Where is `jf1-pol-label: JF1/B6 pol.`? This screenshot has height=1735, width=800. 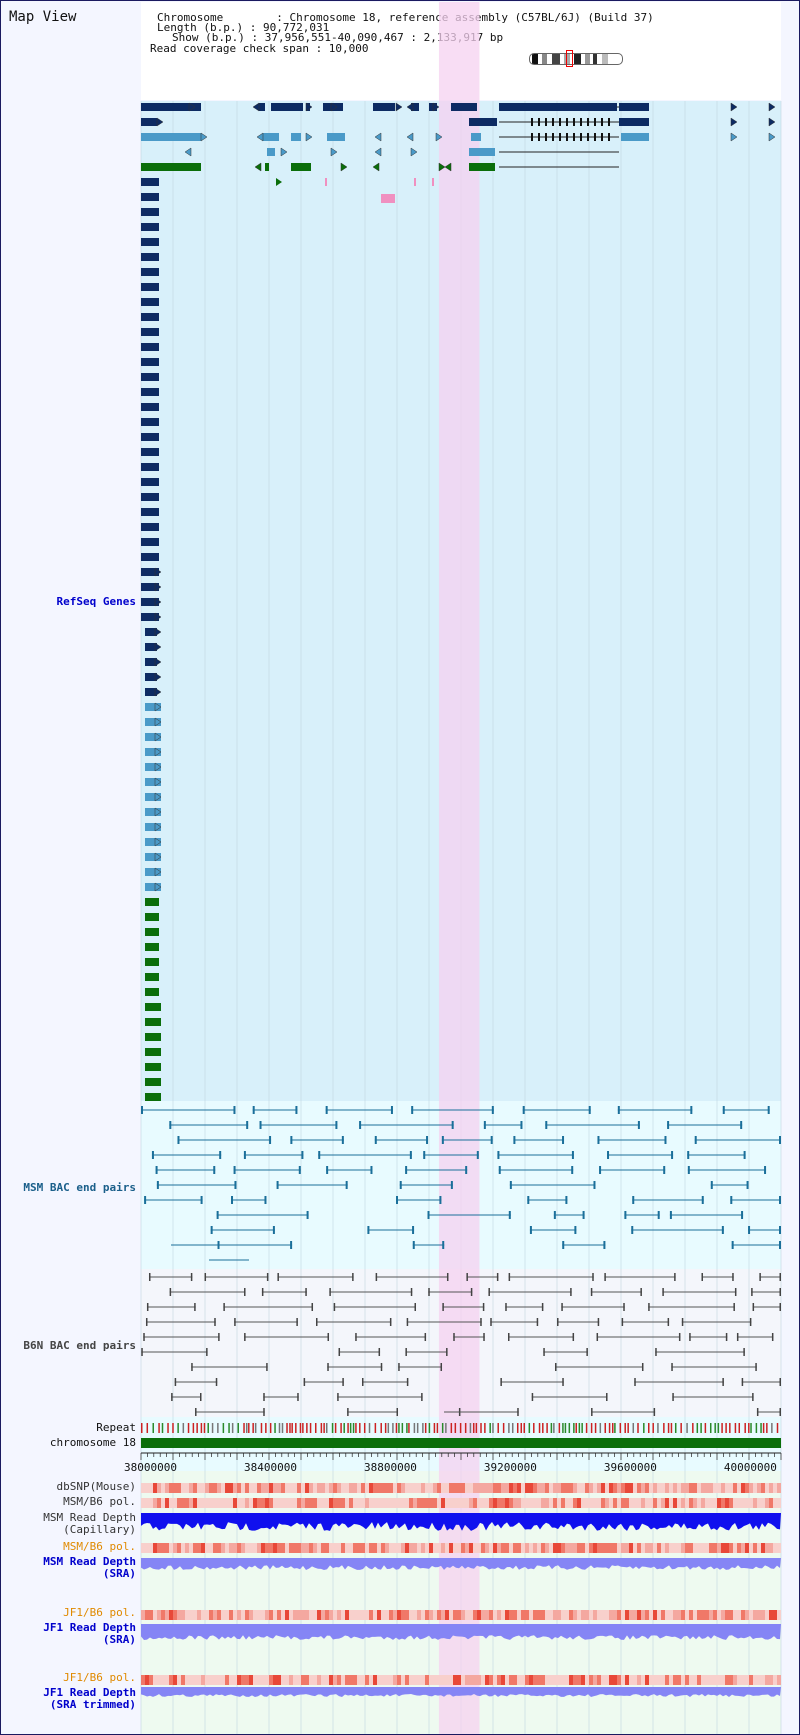 jf1-pol-label: JF1/B6 pol. is located at coordinates (99, 1612).